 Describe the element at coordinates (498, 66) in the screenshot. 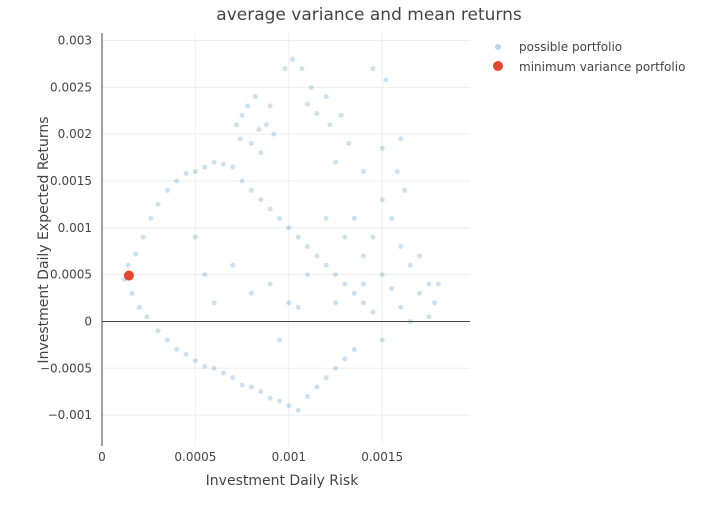

I see `legend-marker-minimum-variance-portfolio` at that location.